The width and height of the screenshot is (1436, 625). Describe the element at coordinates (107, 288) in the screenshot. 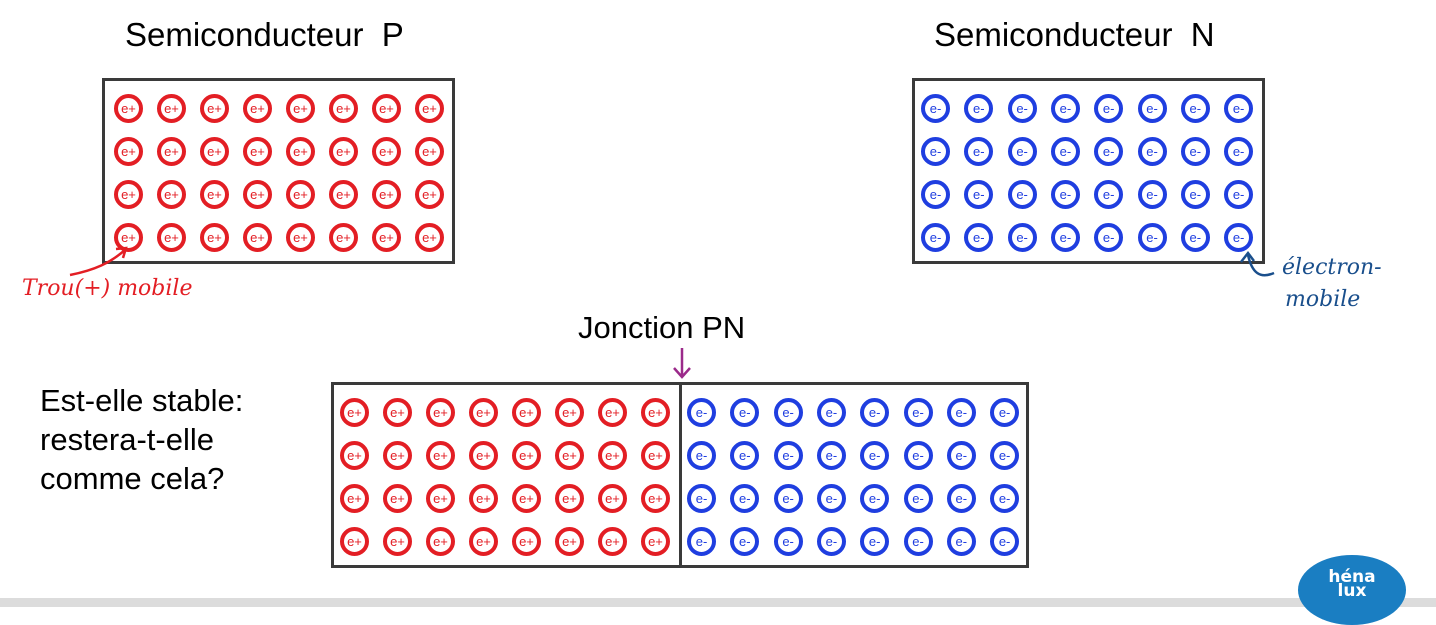

I see `hole-annotation-label: Trou(+) mobile` at that location.